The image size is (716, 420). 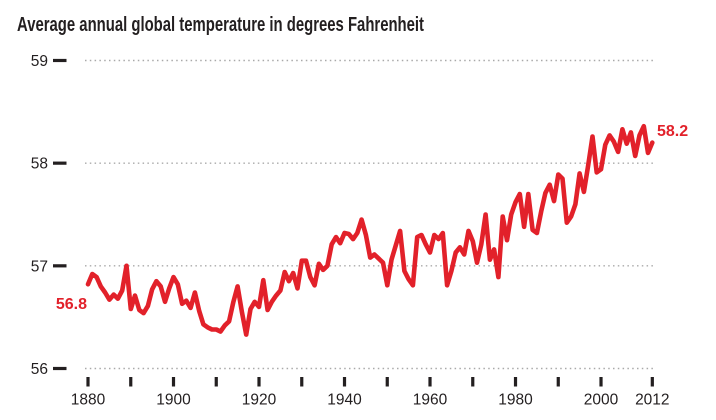 I want to click on y-axis-label: 56, so click(x=39, y=369).